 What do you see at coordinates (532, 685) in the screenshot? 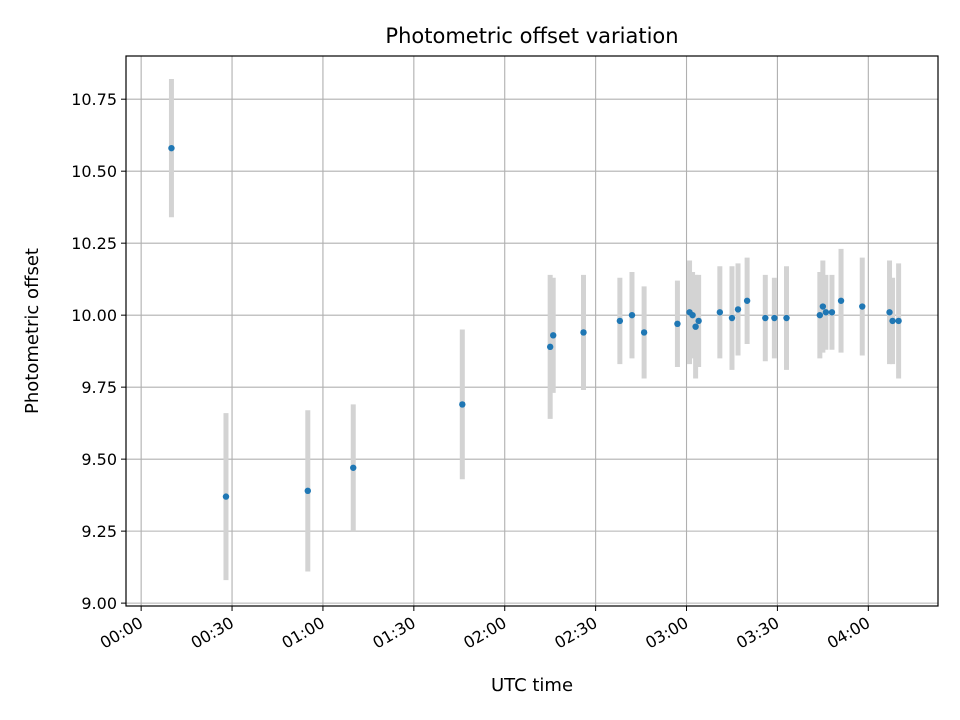
I see `x-axis-title: UTC time` at bounding box center [532, 685].